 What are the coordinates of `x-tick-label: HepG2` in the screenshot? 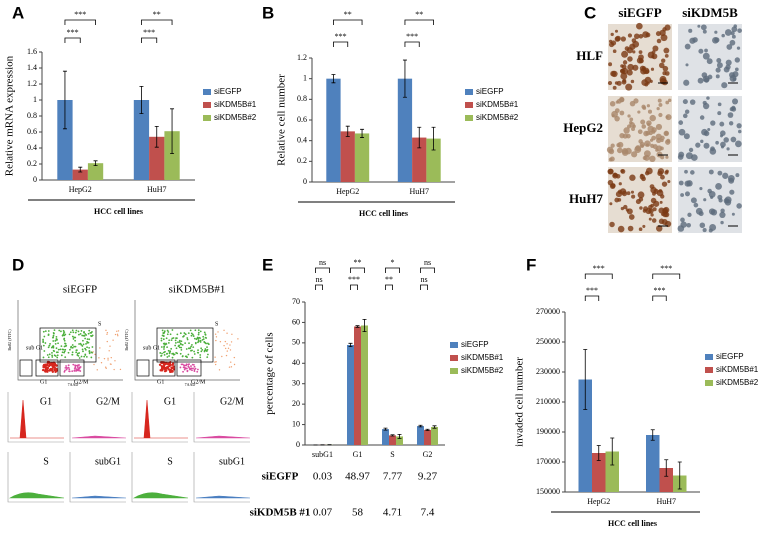 It's located at (80, 189).